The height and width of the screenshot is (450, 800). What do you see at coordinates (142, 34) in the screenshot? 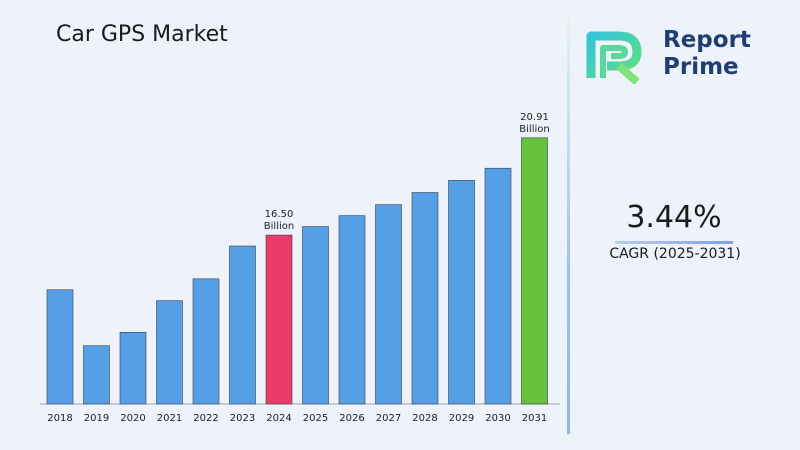
I see `chart-title: Car GPS Market` at bounding box center [142, 34].